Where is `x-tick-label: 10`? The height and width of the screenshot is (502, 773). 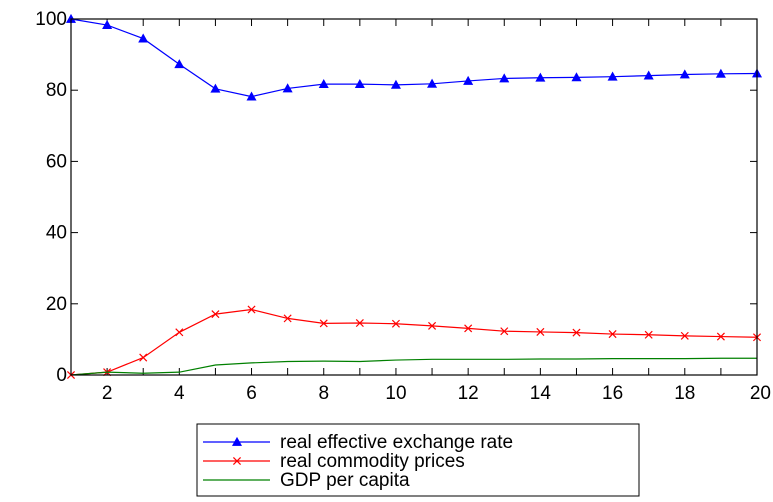
x-tick-label: 10 is located at coordinates (395, 393).